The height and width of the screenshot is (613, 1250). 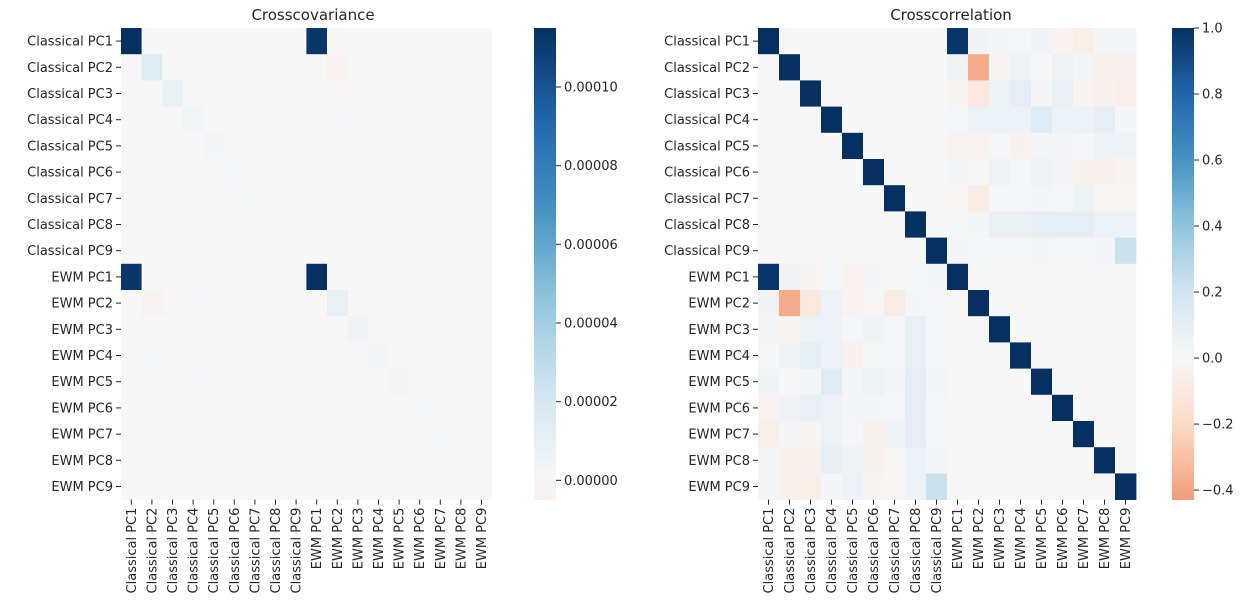 I want to click on x-tick-label: Classical PC6, so click(x=874, y=551).